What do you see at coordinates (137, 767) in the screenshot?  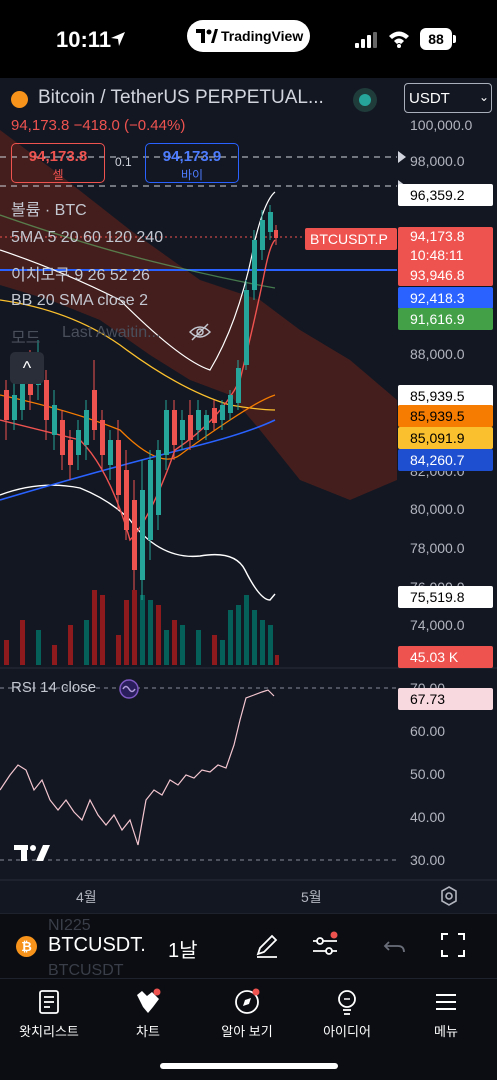 I see `rsi-line` at bounding box center [137, 767].